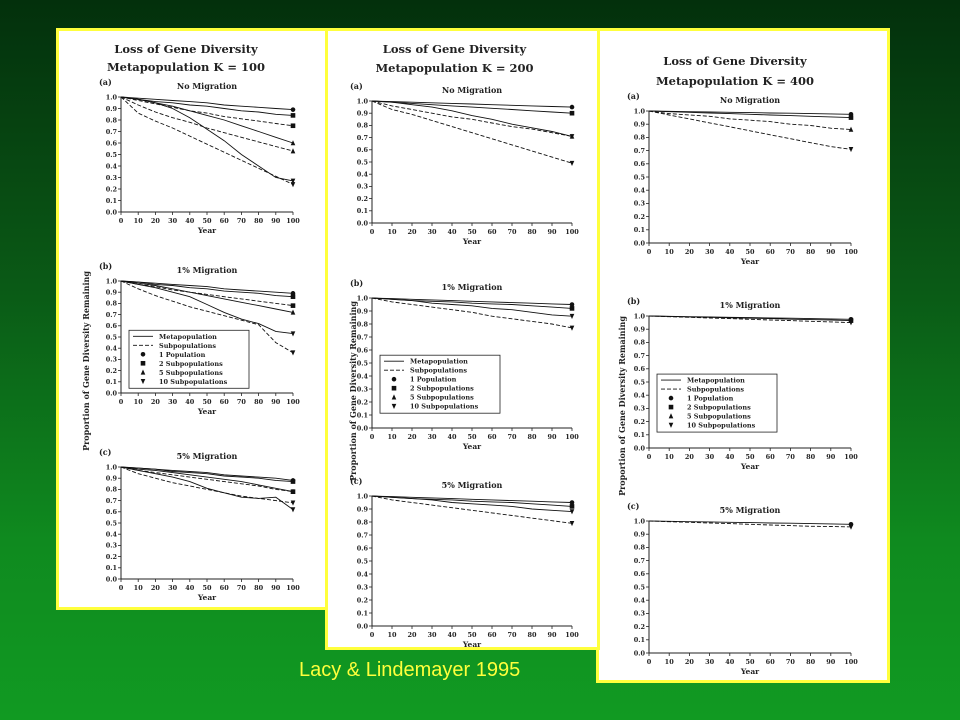 The width and height of the screenshot is (960, 720). I want to click on legend-label: 1 Population, so click(710, 399).